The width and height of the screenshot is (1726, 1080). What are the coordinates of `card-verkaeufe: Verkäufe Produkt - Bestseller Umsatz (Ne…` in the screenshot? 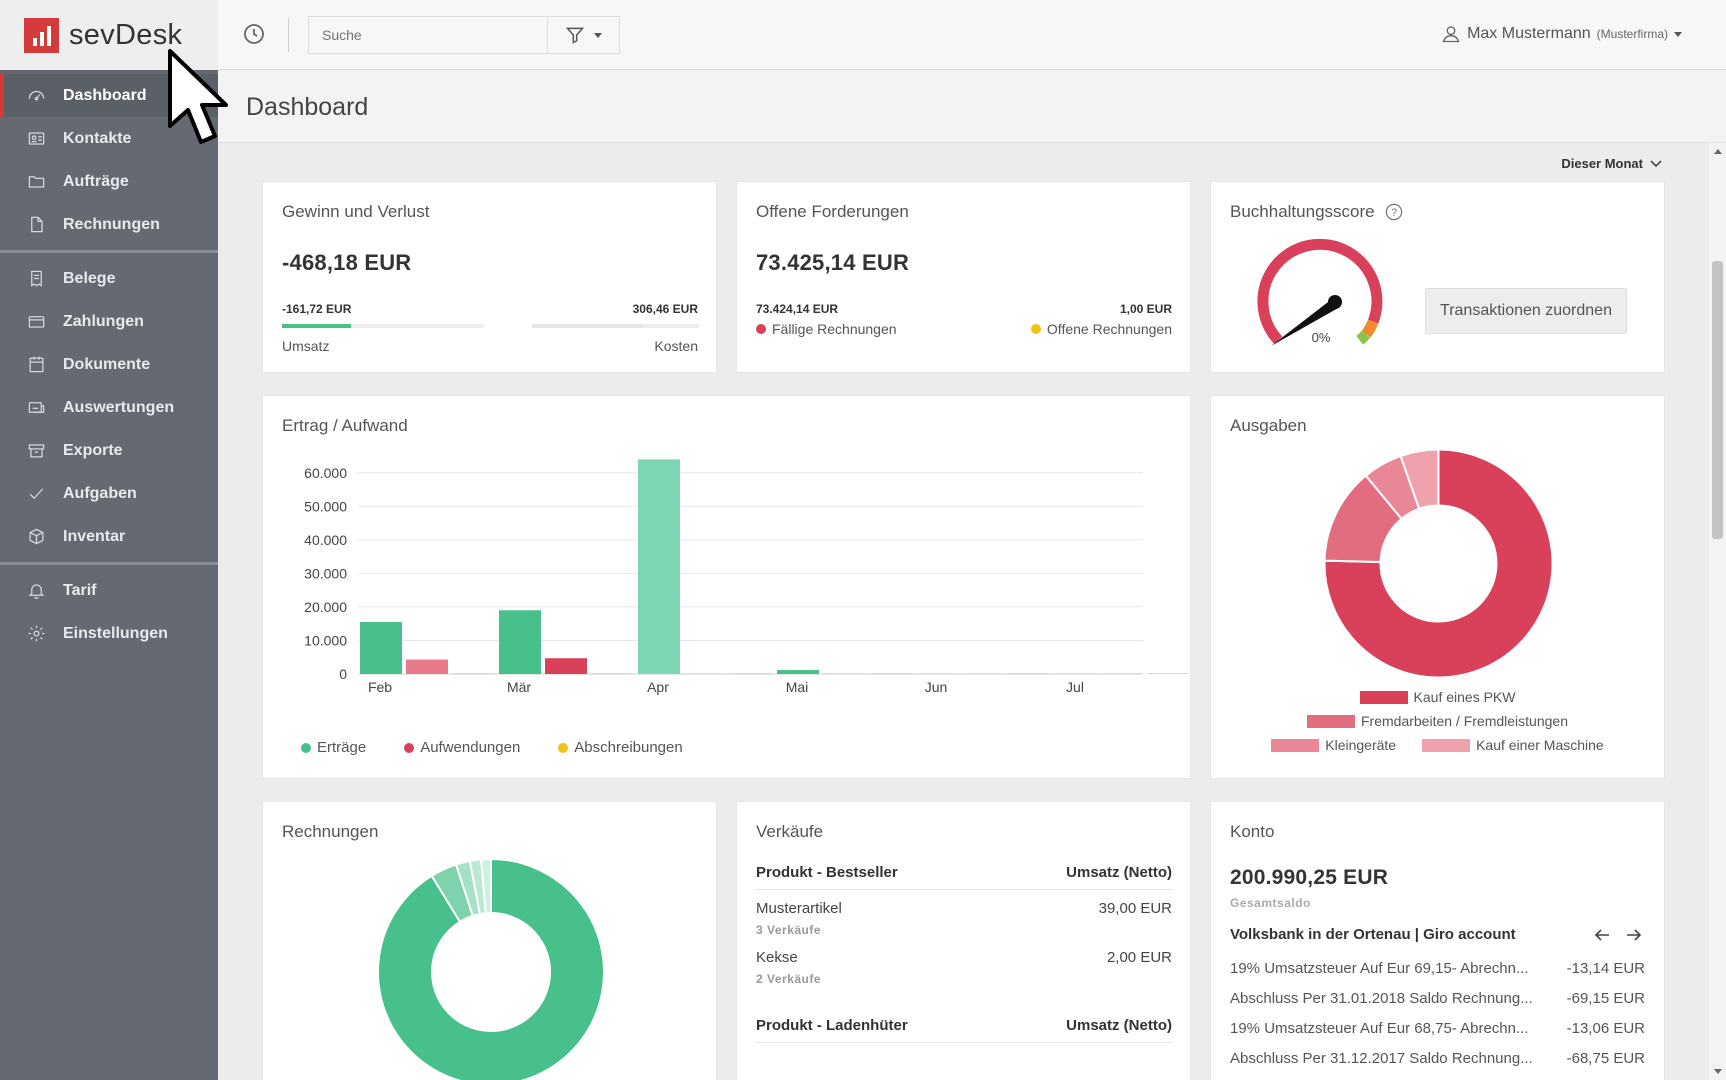 It's located at (963, 940).